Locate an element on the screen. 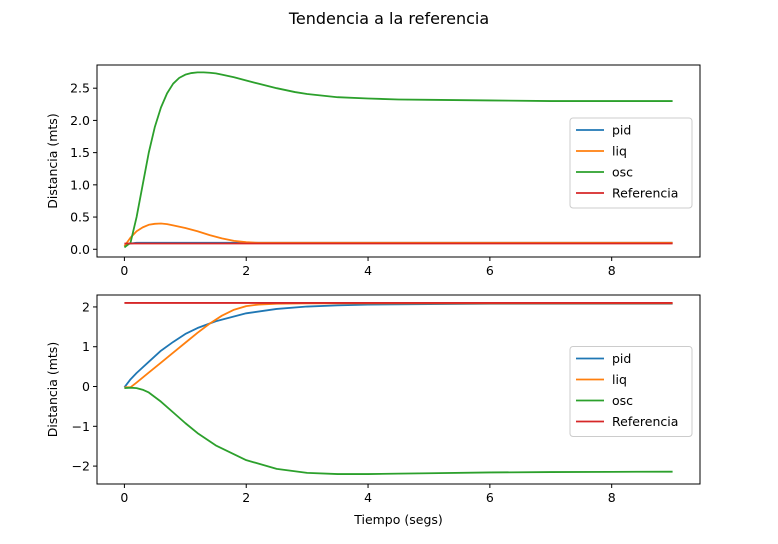 The width and height of the screenshot is (778, 544). y-tick-label: 1.0 is located at coordinates (80, 184).